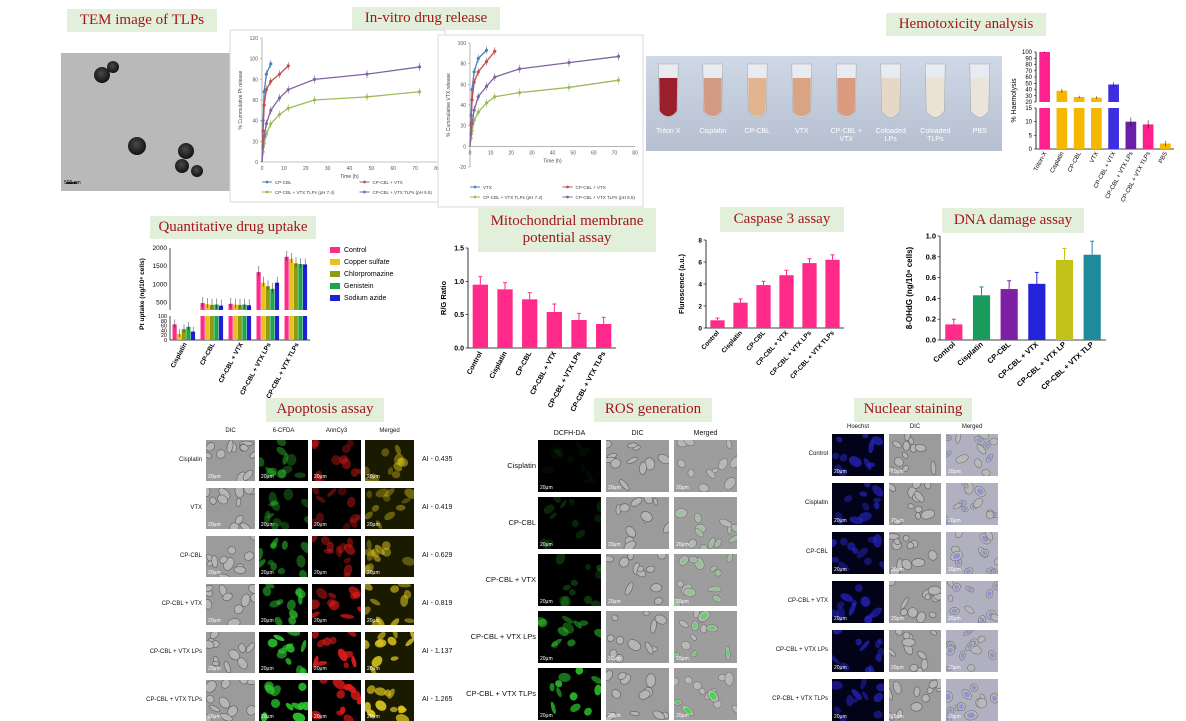 The image size is (1186, 721). What do you see at coordinates (567, 238) in the screenshot?
I see `mito-title-line2: potential assay` at bounding box center [567, 238].